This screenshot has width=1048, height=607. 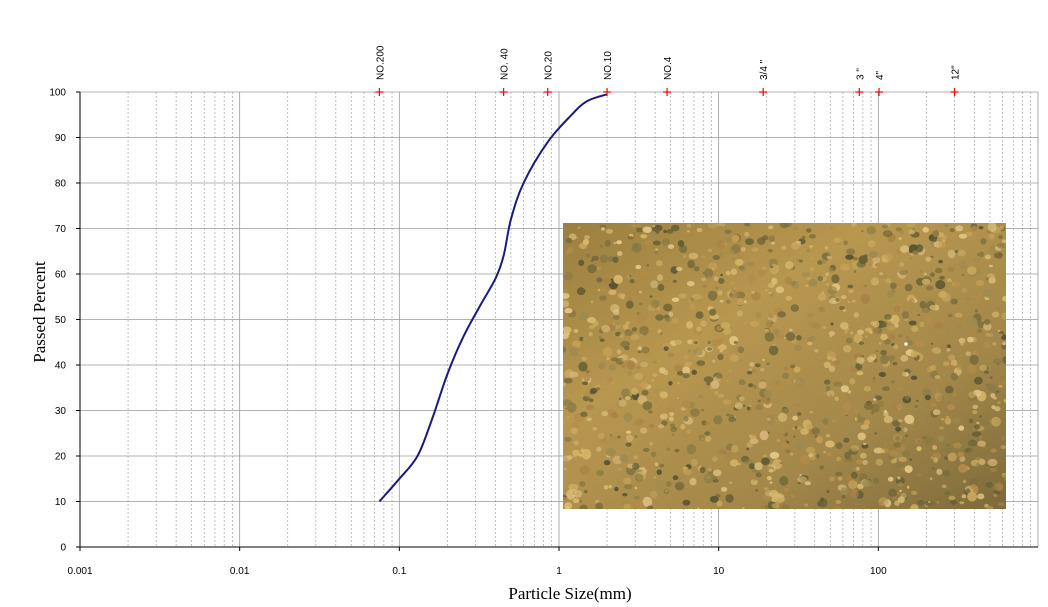 What do you see at coordinates (668, 68) in the screenshot?
I see `sieve-label: NO.4` at bounding box center [668, 68].